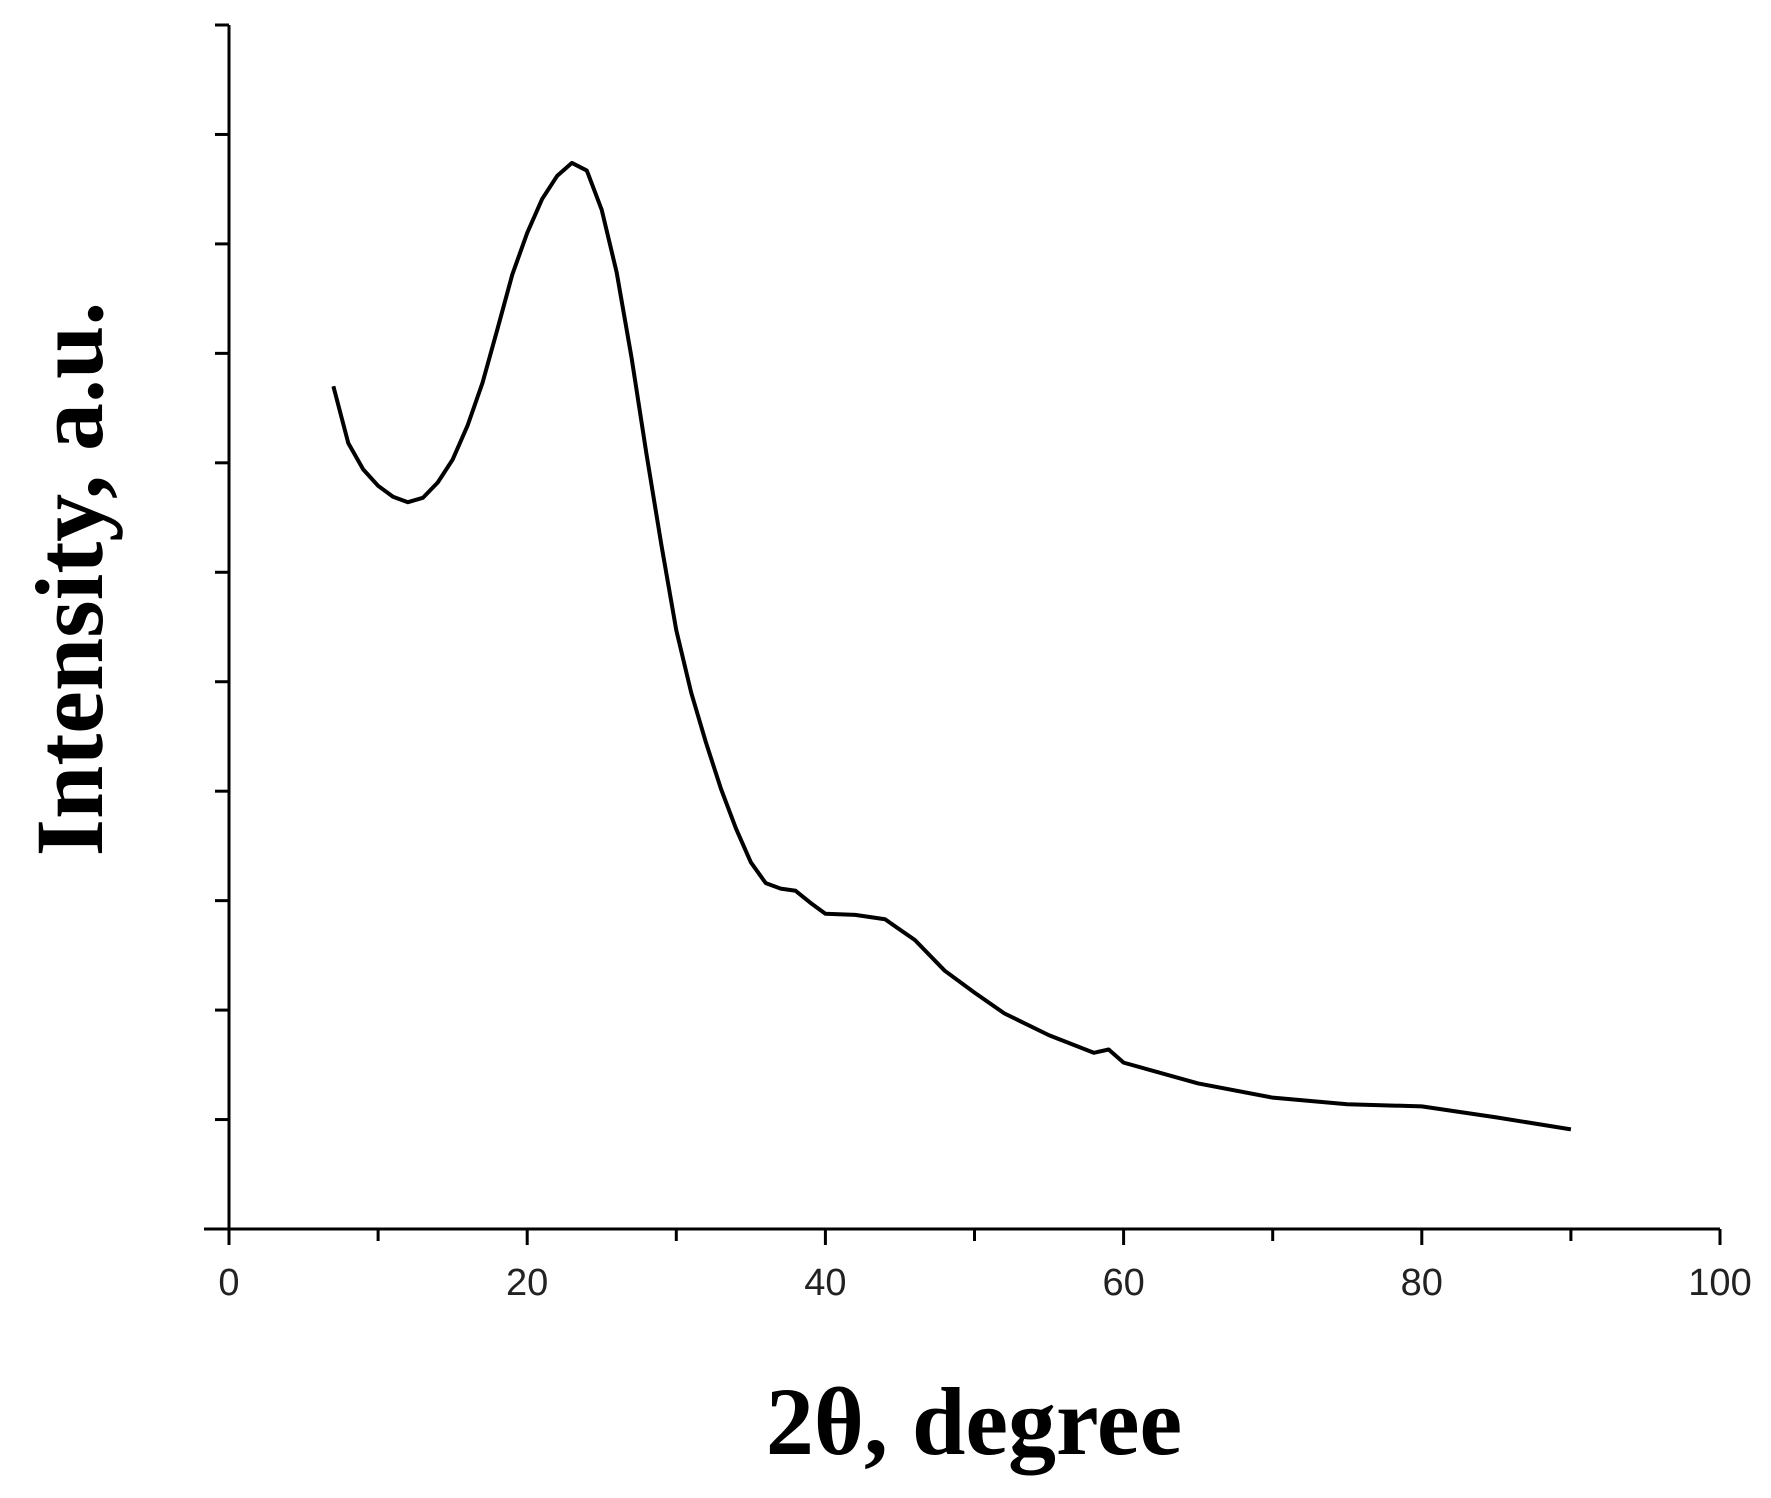  Describe the element at coordinates (228, 1283) in the screenshot. I see `x-tick-label: 0` at that location.